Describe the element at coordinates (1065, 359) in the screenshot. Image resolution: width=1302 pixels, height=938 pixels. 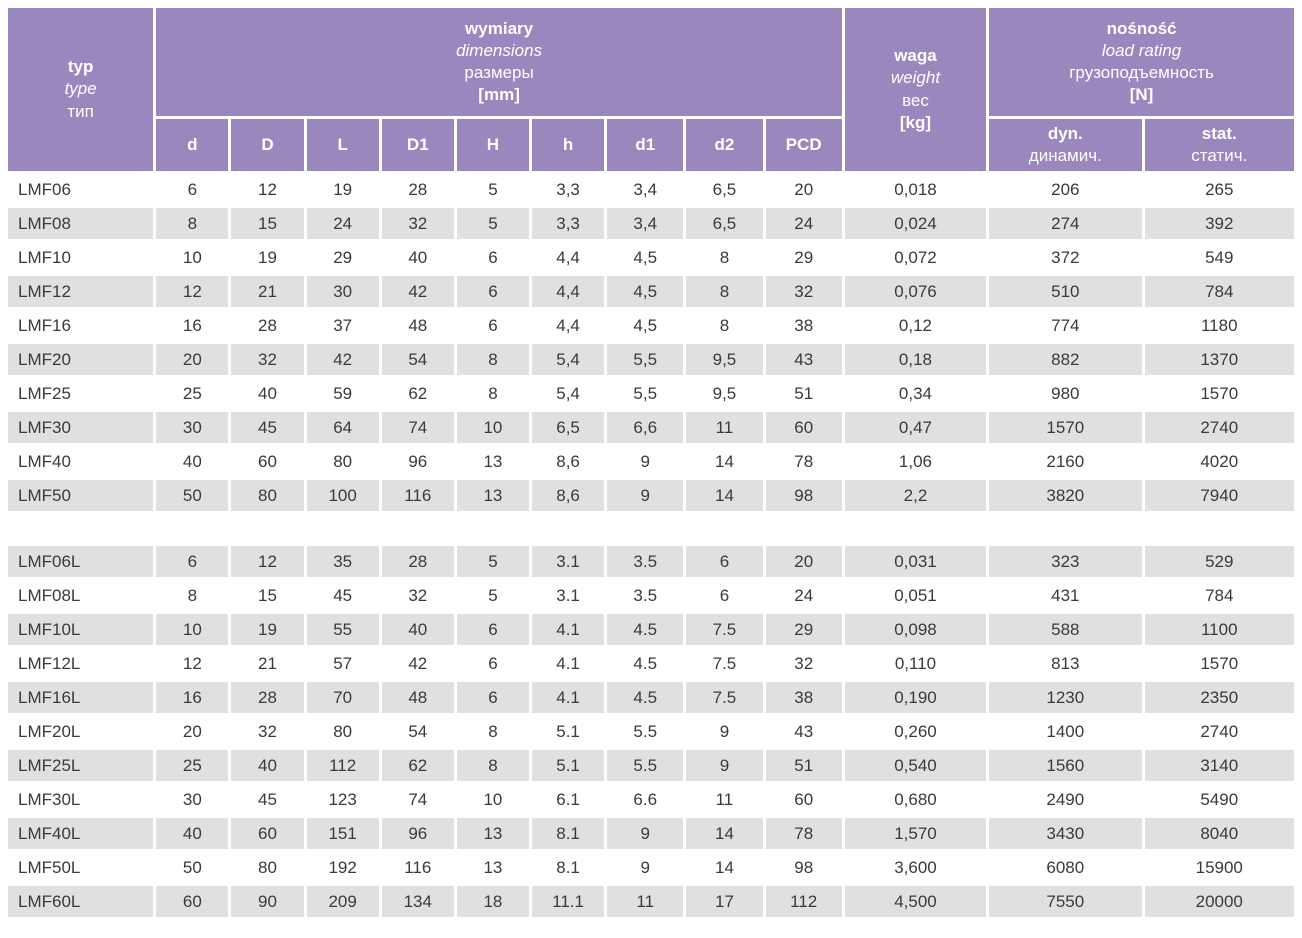
I see `cell-dyn: 882` at that location.